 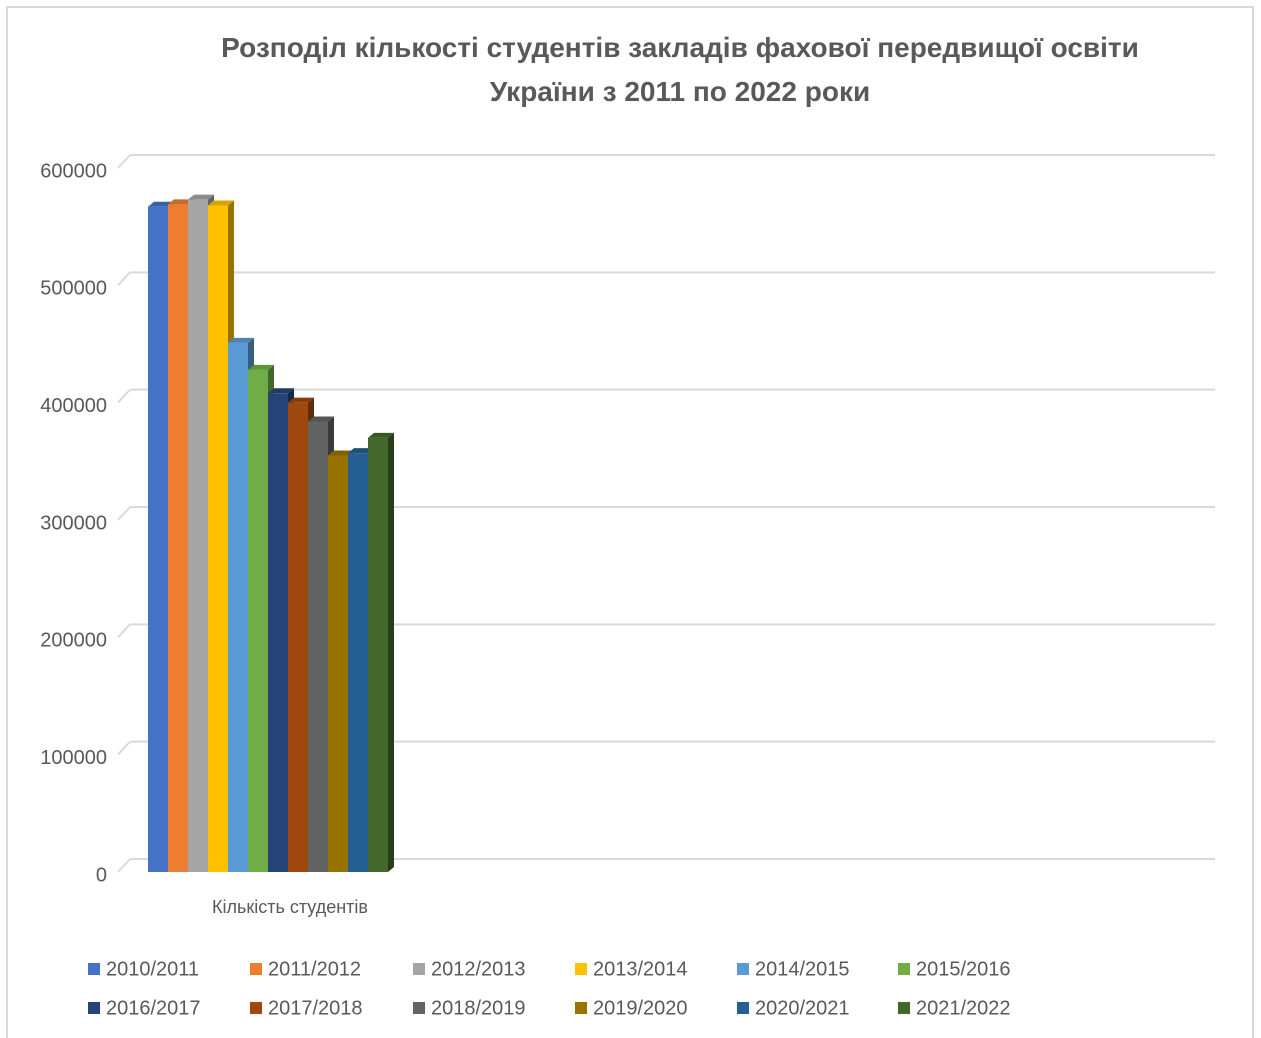 I want to click on legend-label: 2015/2016, so click(x=963, y=969).